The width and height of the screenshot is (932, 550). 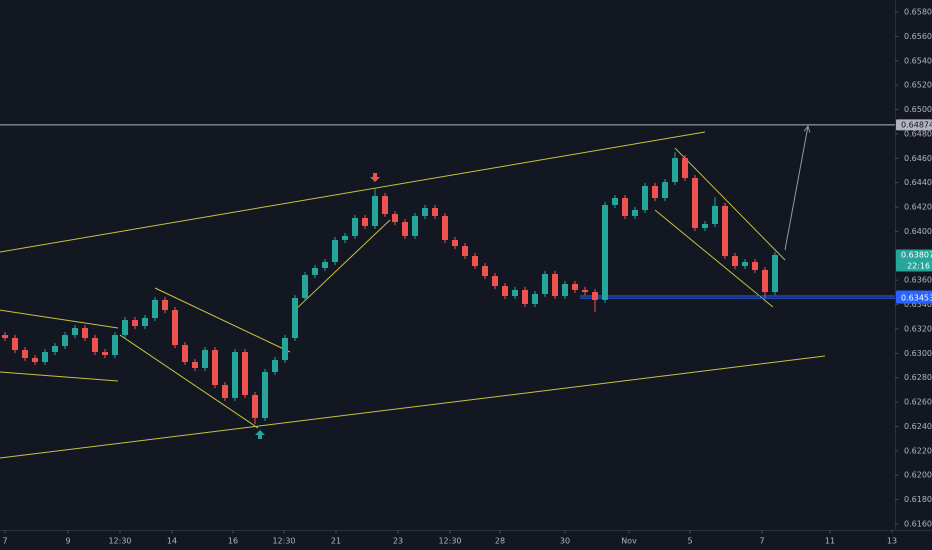 I want to click on price-label: 0.63807, so click(x=916, y=254).